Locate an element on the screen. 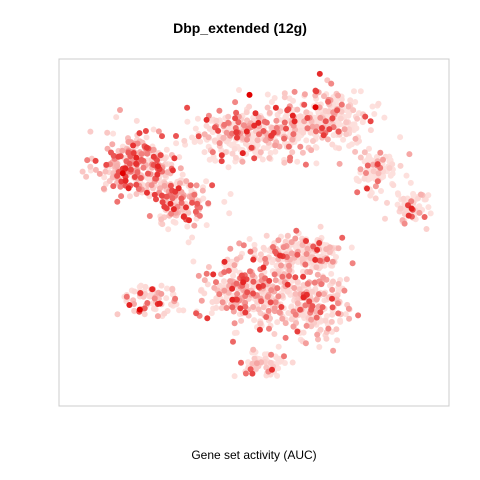 The height and width of the screenshot is (480, 480). x-axis-label: Gene set activity (AUC) is located at coordinates (254, 455).